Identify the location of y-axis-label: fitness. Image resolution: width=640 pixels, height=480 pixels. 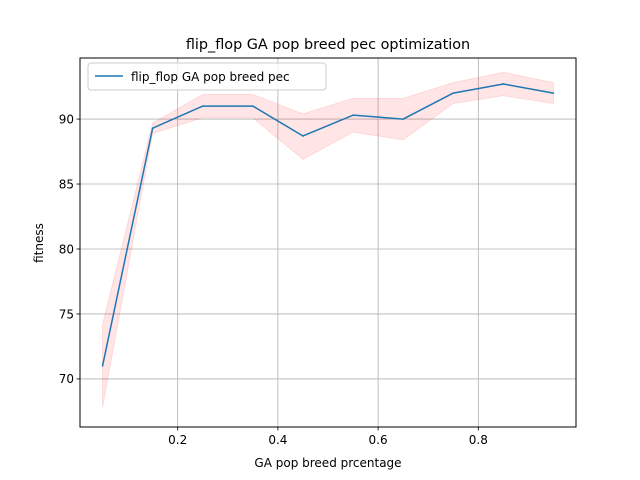
(39, 243).